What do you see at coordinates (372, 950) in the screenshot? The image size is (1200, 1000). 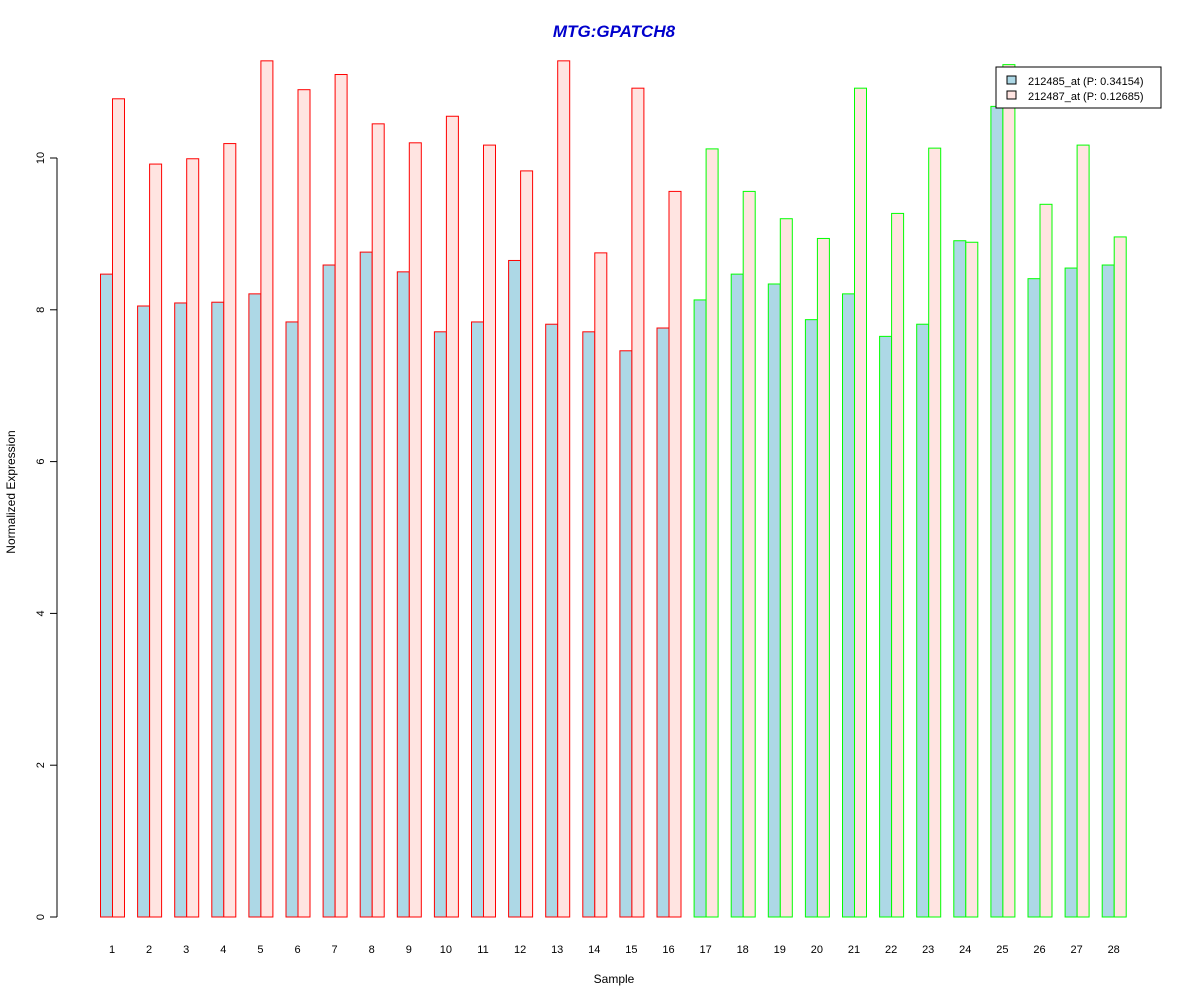 I see `x-tick-label: 8` at bounding box center [372, 950].